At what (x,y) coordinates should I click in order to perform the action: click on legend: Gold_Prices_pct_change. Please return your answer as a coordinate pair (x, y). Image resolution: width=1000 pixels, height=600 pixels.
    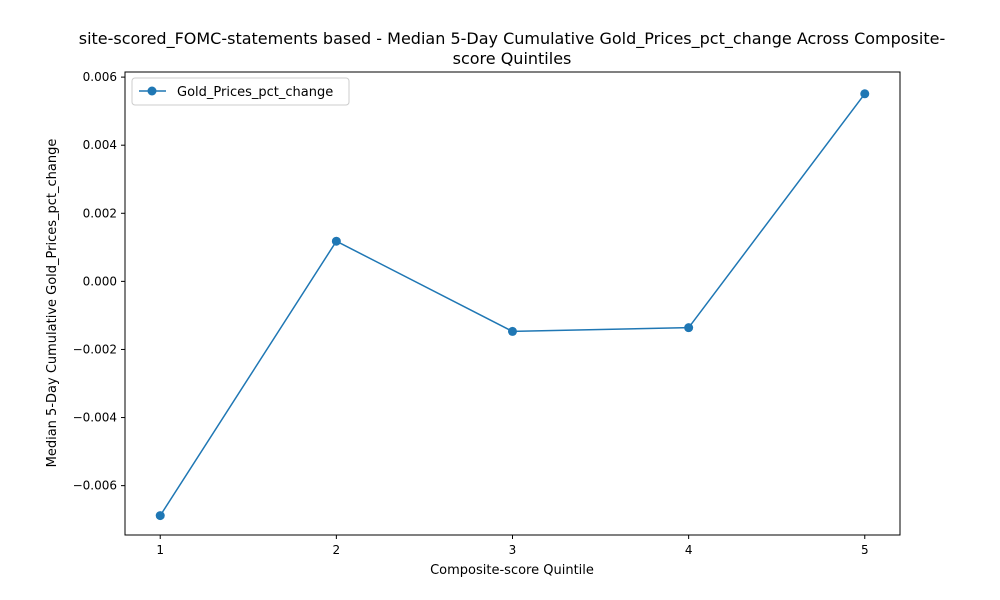
    Looking at the image, I should click on (240, 91).